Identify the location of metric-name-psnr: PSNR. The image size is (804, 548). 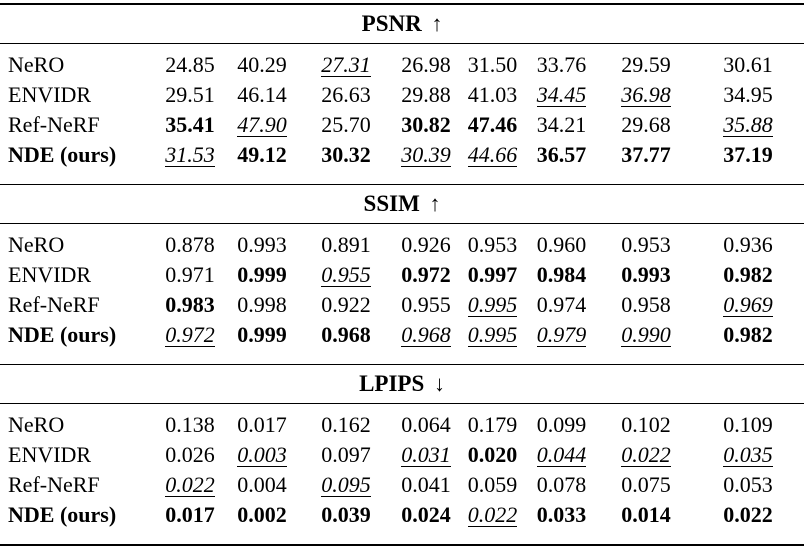
(391, 24).